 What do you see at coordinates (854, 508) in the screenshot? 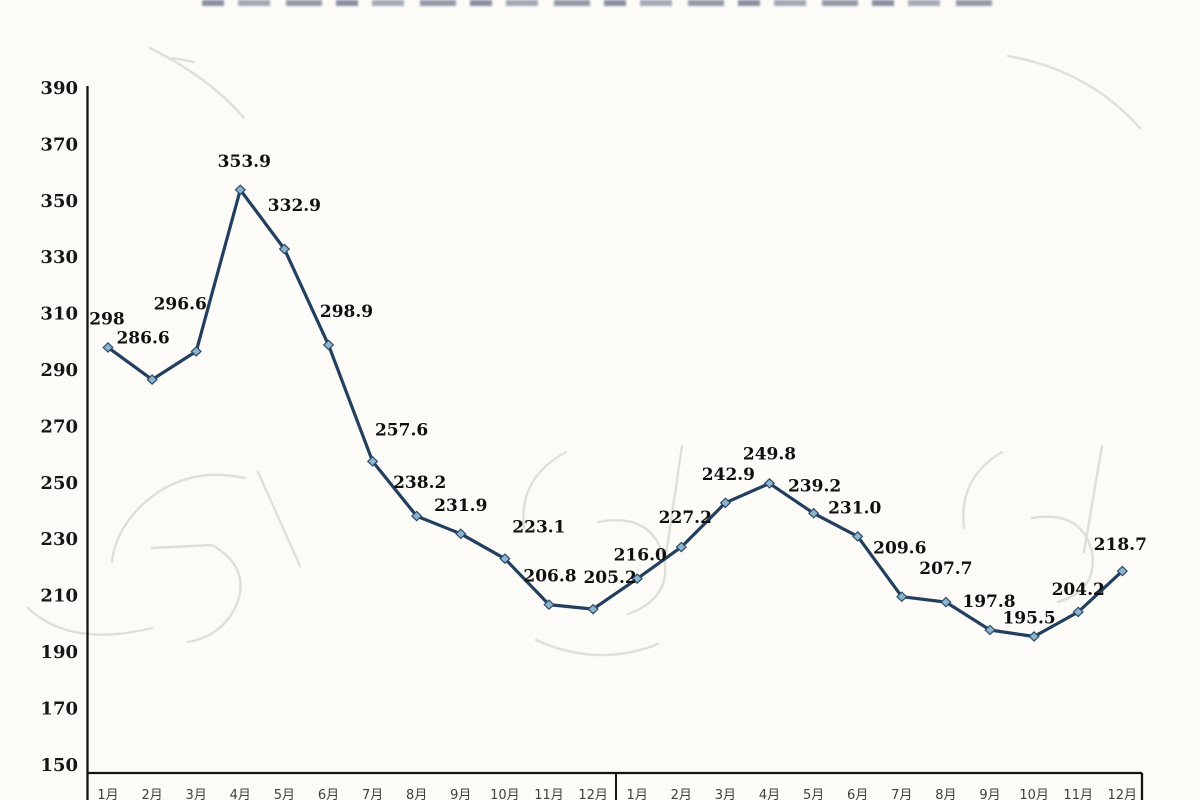
I see `data-label: 231.0` at bounding box center [854, 508].